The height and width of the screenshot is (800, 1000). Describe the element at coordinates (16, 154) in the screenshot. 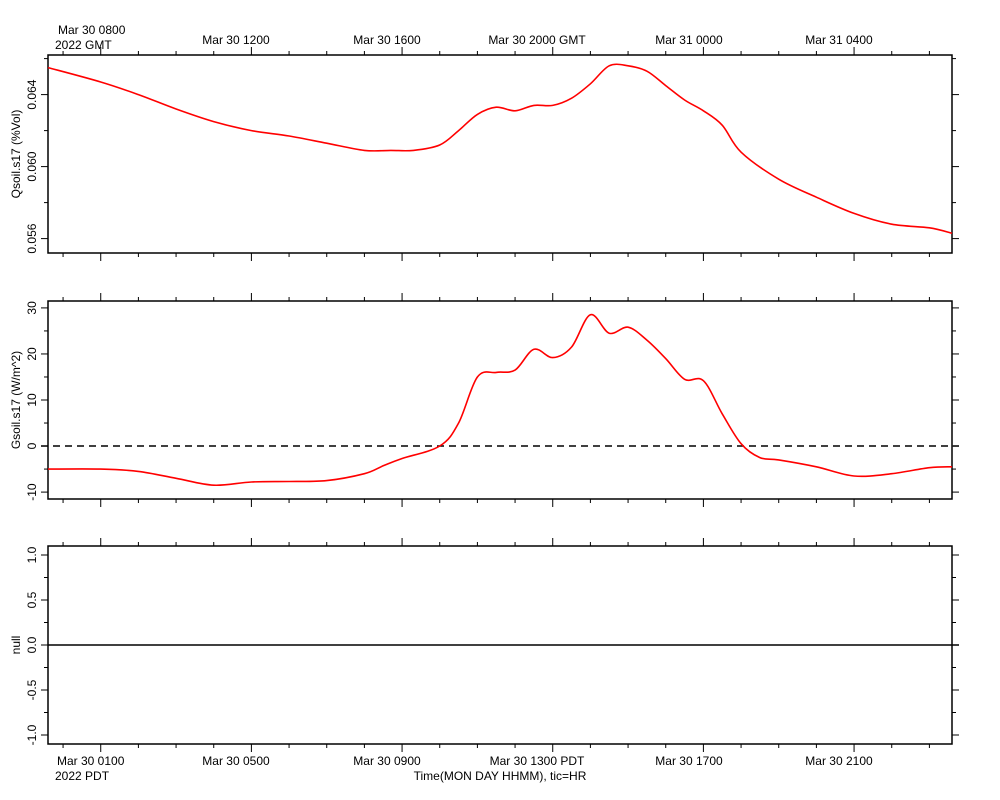

I see `y-axis-label: Qsoil.s17 (%Vol)` at that location.